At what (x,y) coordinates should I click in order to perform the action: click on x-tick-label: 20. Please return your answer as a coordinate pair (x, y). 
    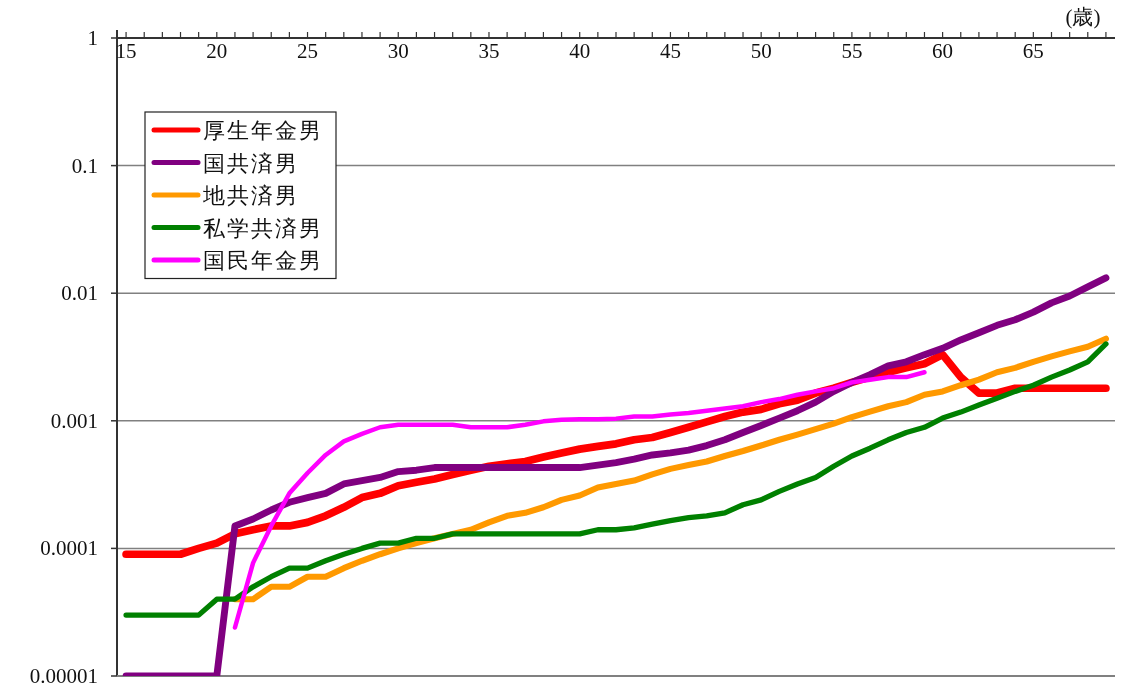
    Looking at the image, I should click on (217, 51).